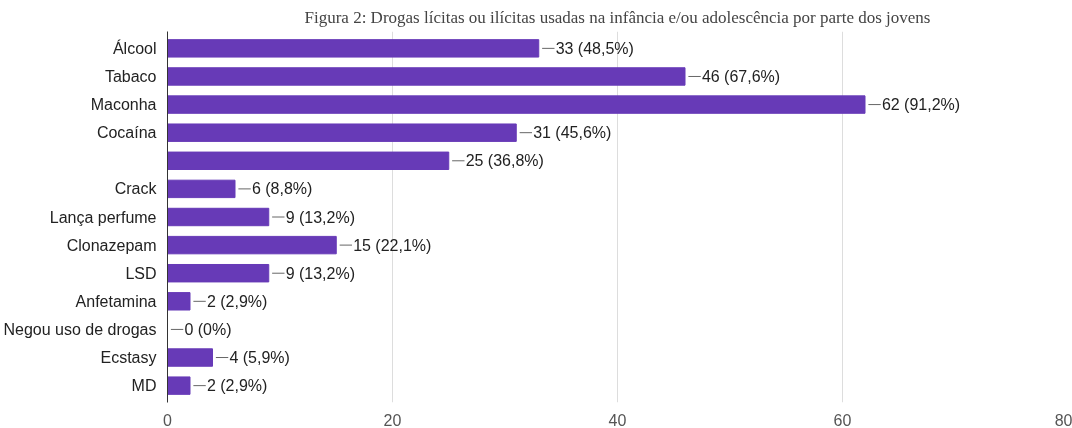 This screenshot has height=428, width=1072. I want to click on data-label: 31 (45,6%), so click(572, 133).